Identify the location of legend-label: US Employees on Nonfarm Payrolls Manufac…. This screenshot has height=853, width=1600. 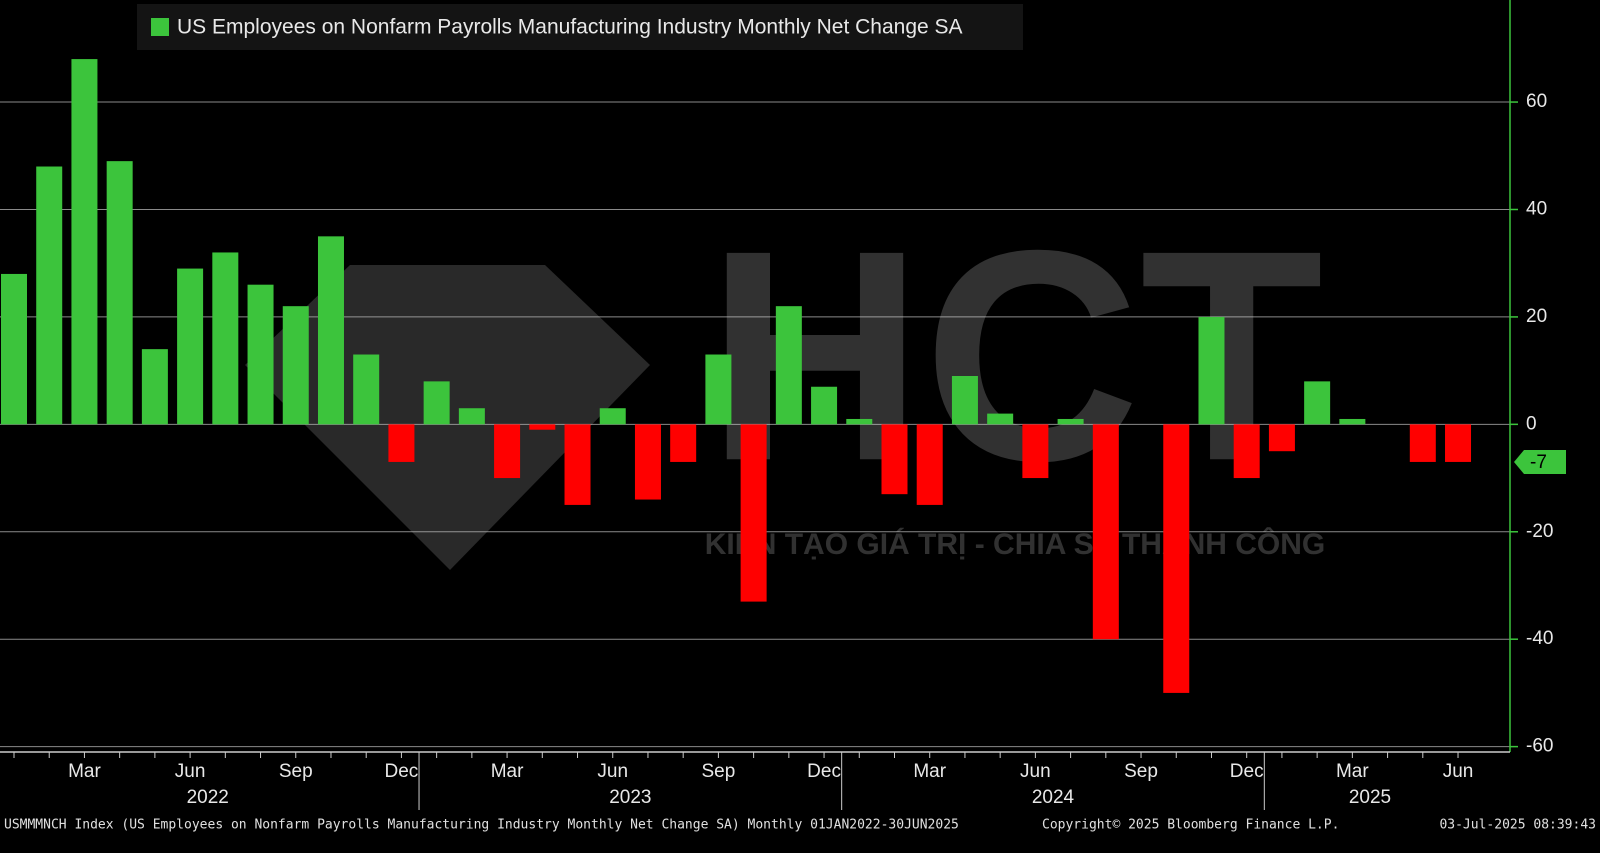
(570, 27).